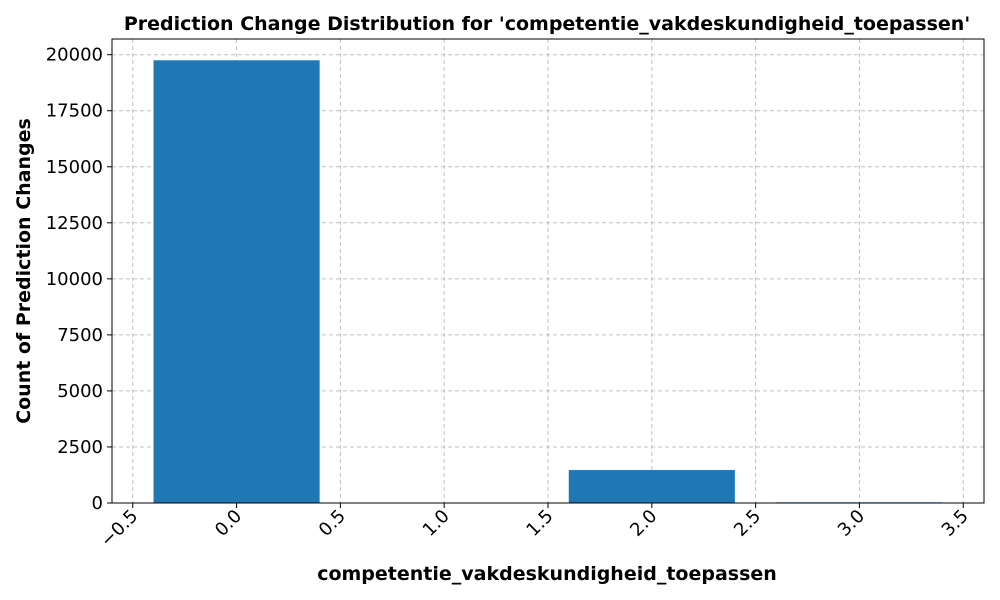 This screenshot has width=1000, height=600. Describe the element at coordinates (436, 523) in the screenshot. I see `x-tick-label-3: 1.0` at that location.